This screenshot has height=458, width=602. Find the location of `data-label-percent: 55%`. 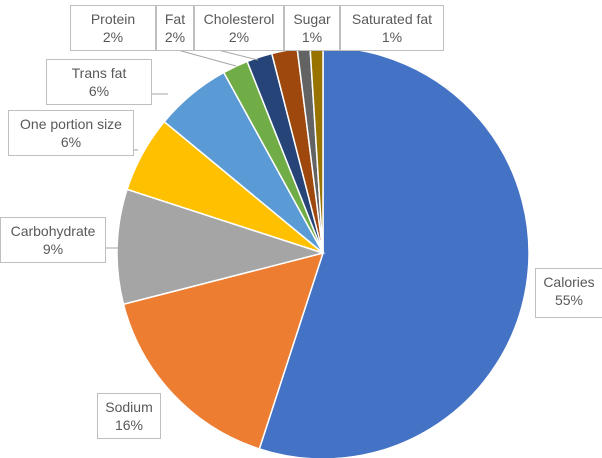

data-label-percent: 55% is located at coordinates (569, 300).